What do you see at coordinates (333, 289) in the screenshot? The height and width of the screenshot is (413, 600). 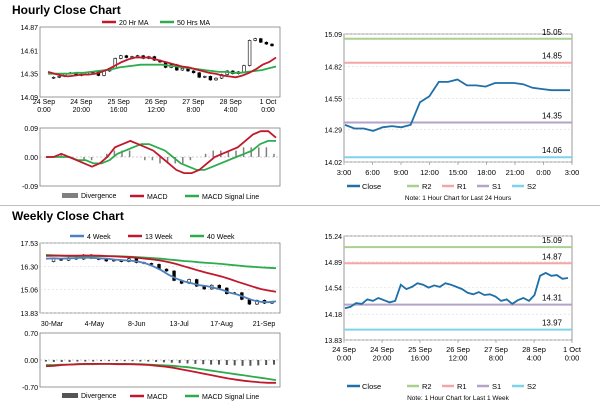 I see `weekly-1w-y-label: 14.54` at bounding box center [333, 289].